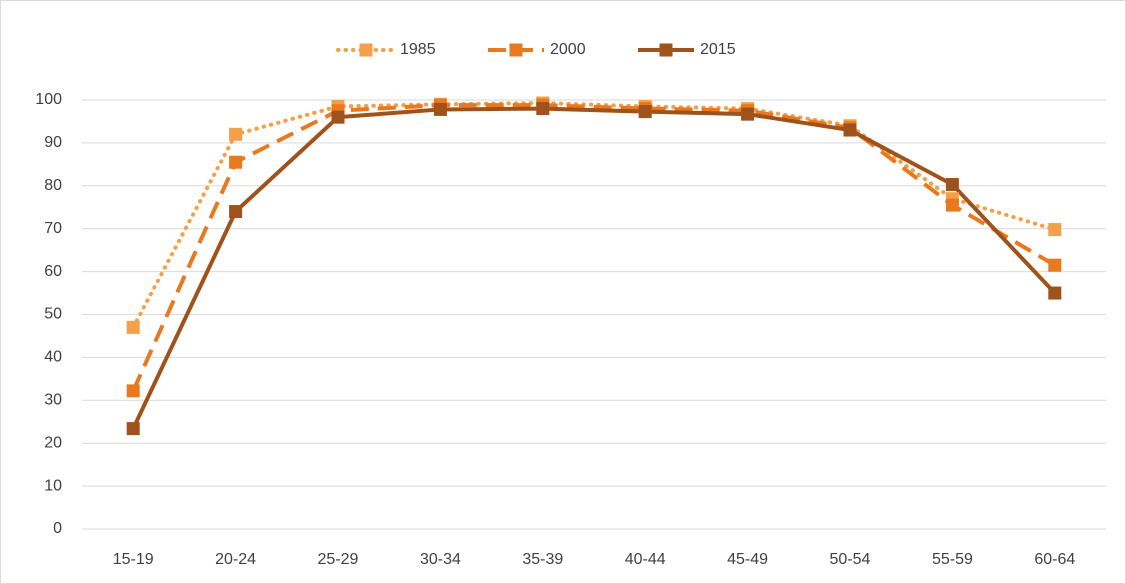 This screenshot has width=1126, height=584. Describe the element at coordinates (850, 559) in the screenshot. I see `x-tick-label: 50-54` at that location.